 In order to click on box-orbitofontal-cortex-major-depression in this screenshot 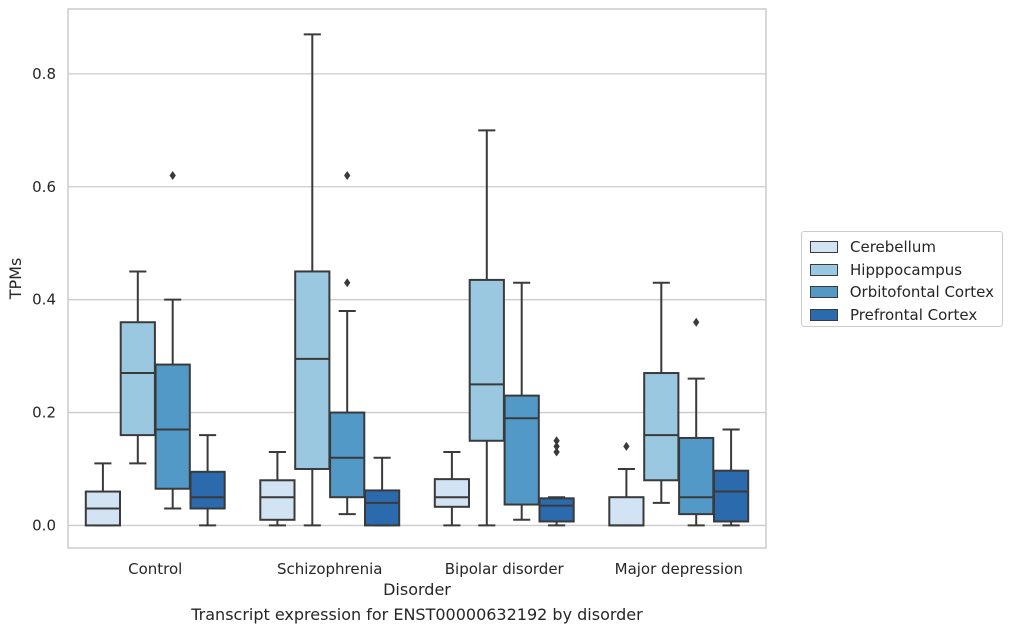, I will do `click(696, 422)`.